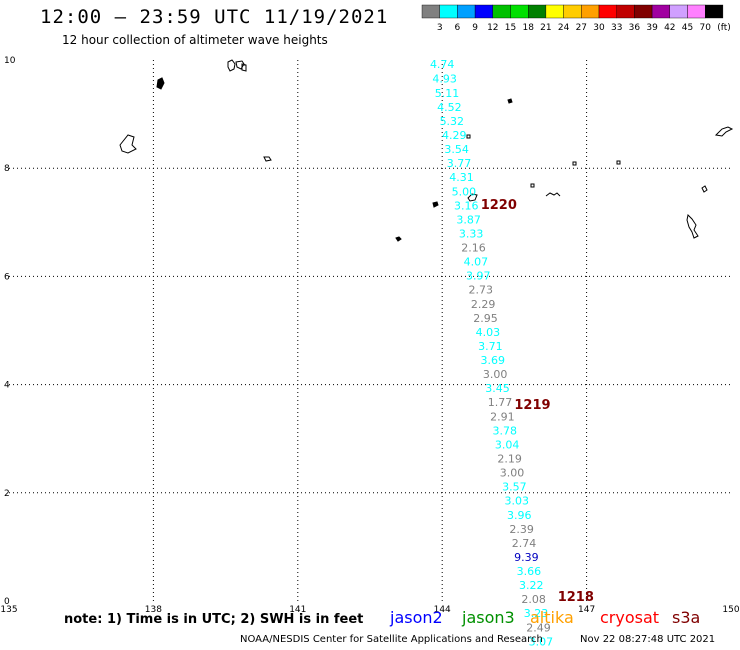  Describe the element at coordinates (452, 121) in the screenshot. I see `swh-value: 5.32` at that location.